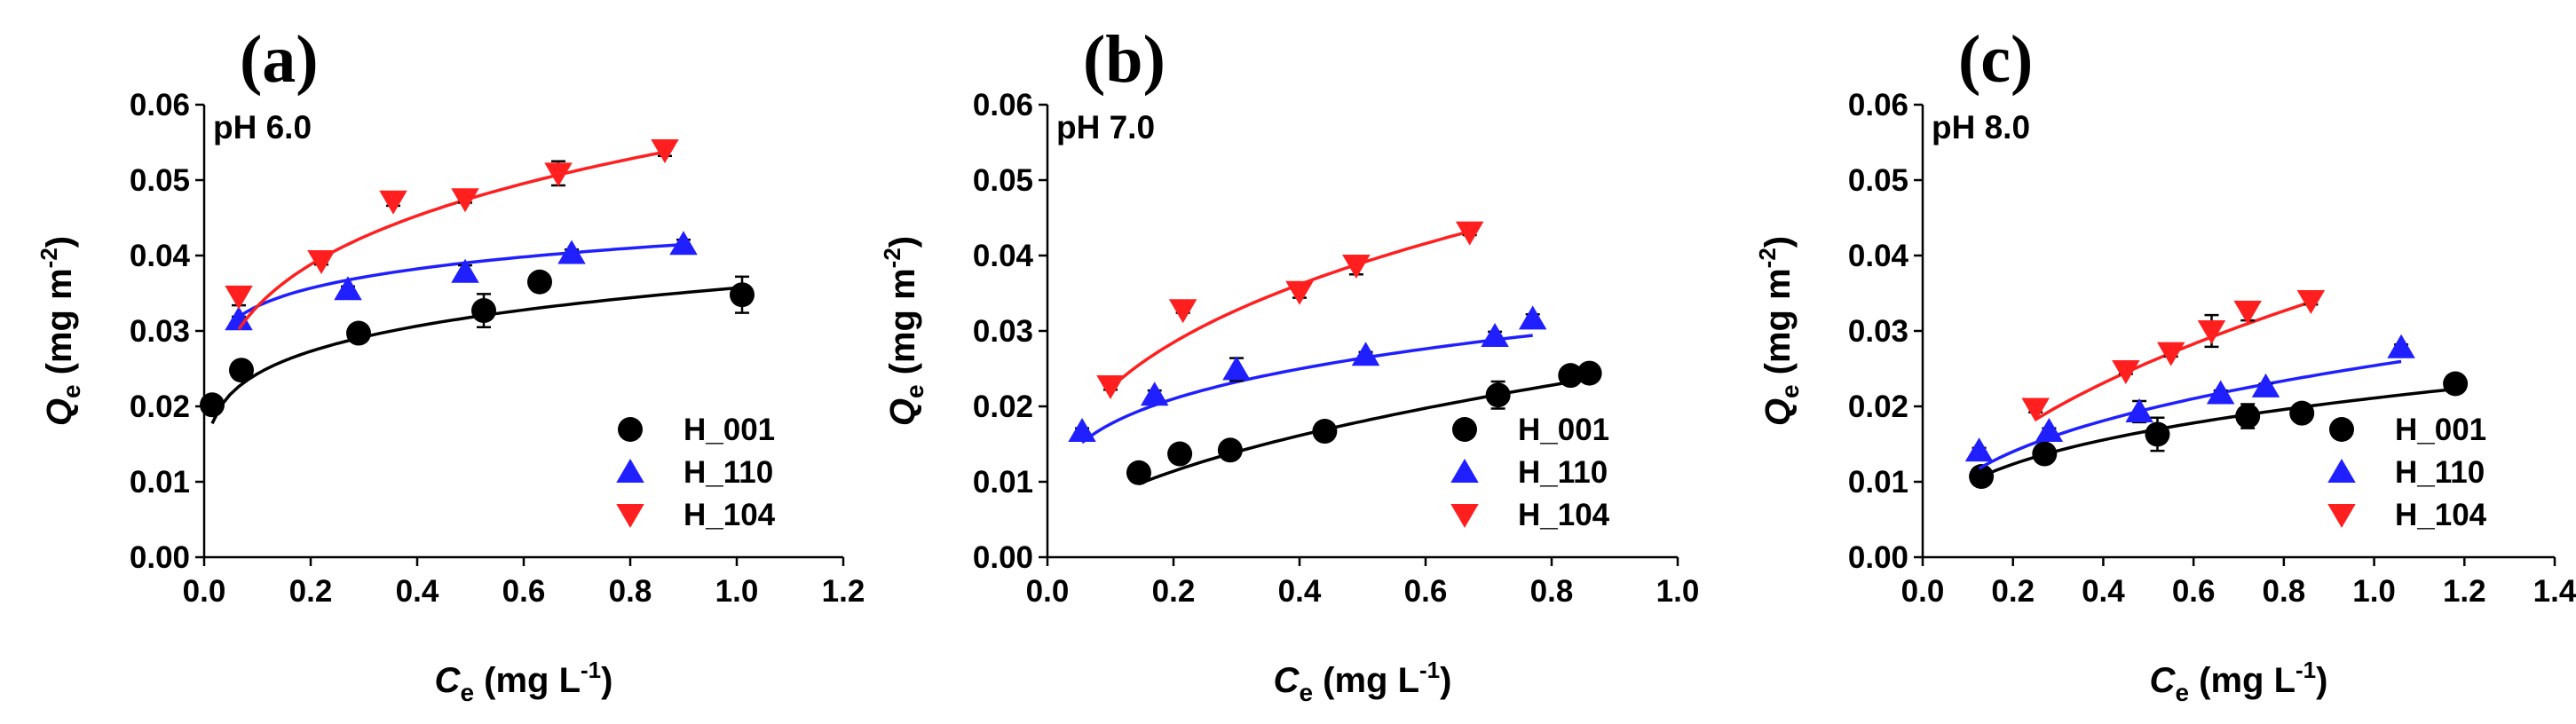  Describe the element at coordinates (1981, 127) in the screenshot. I see `ph-annotation: pH 8.0` at that location.